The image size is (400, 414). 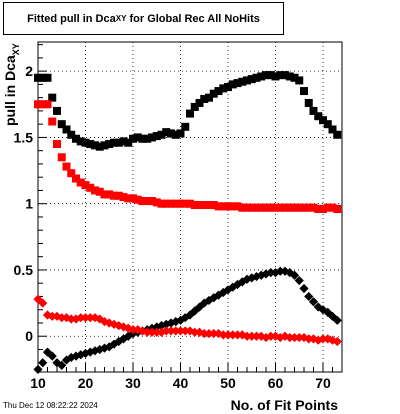 What do you see at coordinates (181, 383) in the screenshot?
I see `x-tick-label-3: 40` at bounding box center [181, 383].